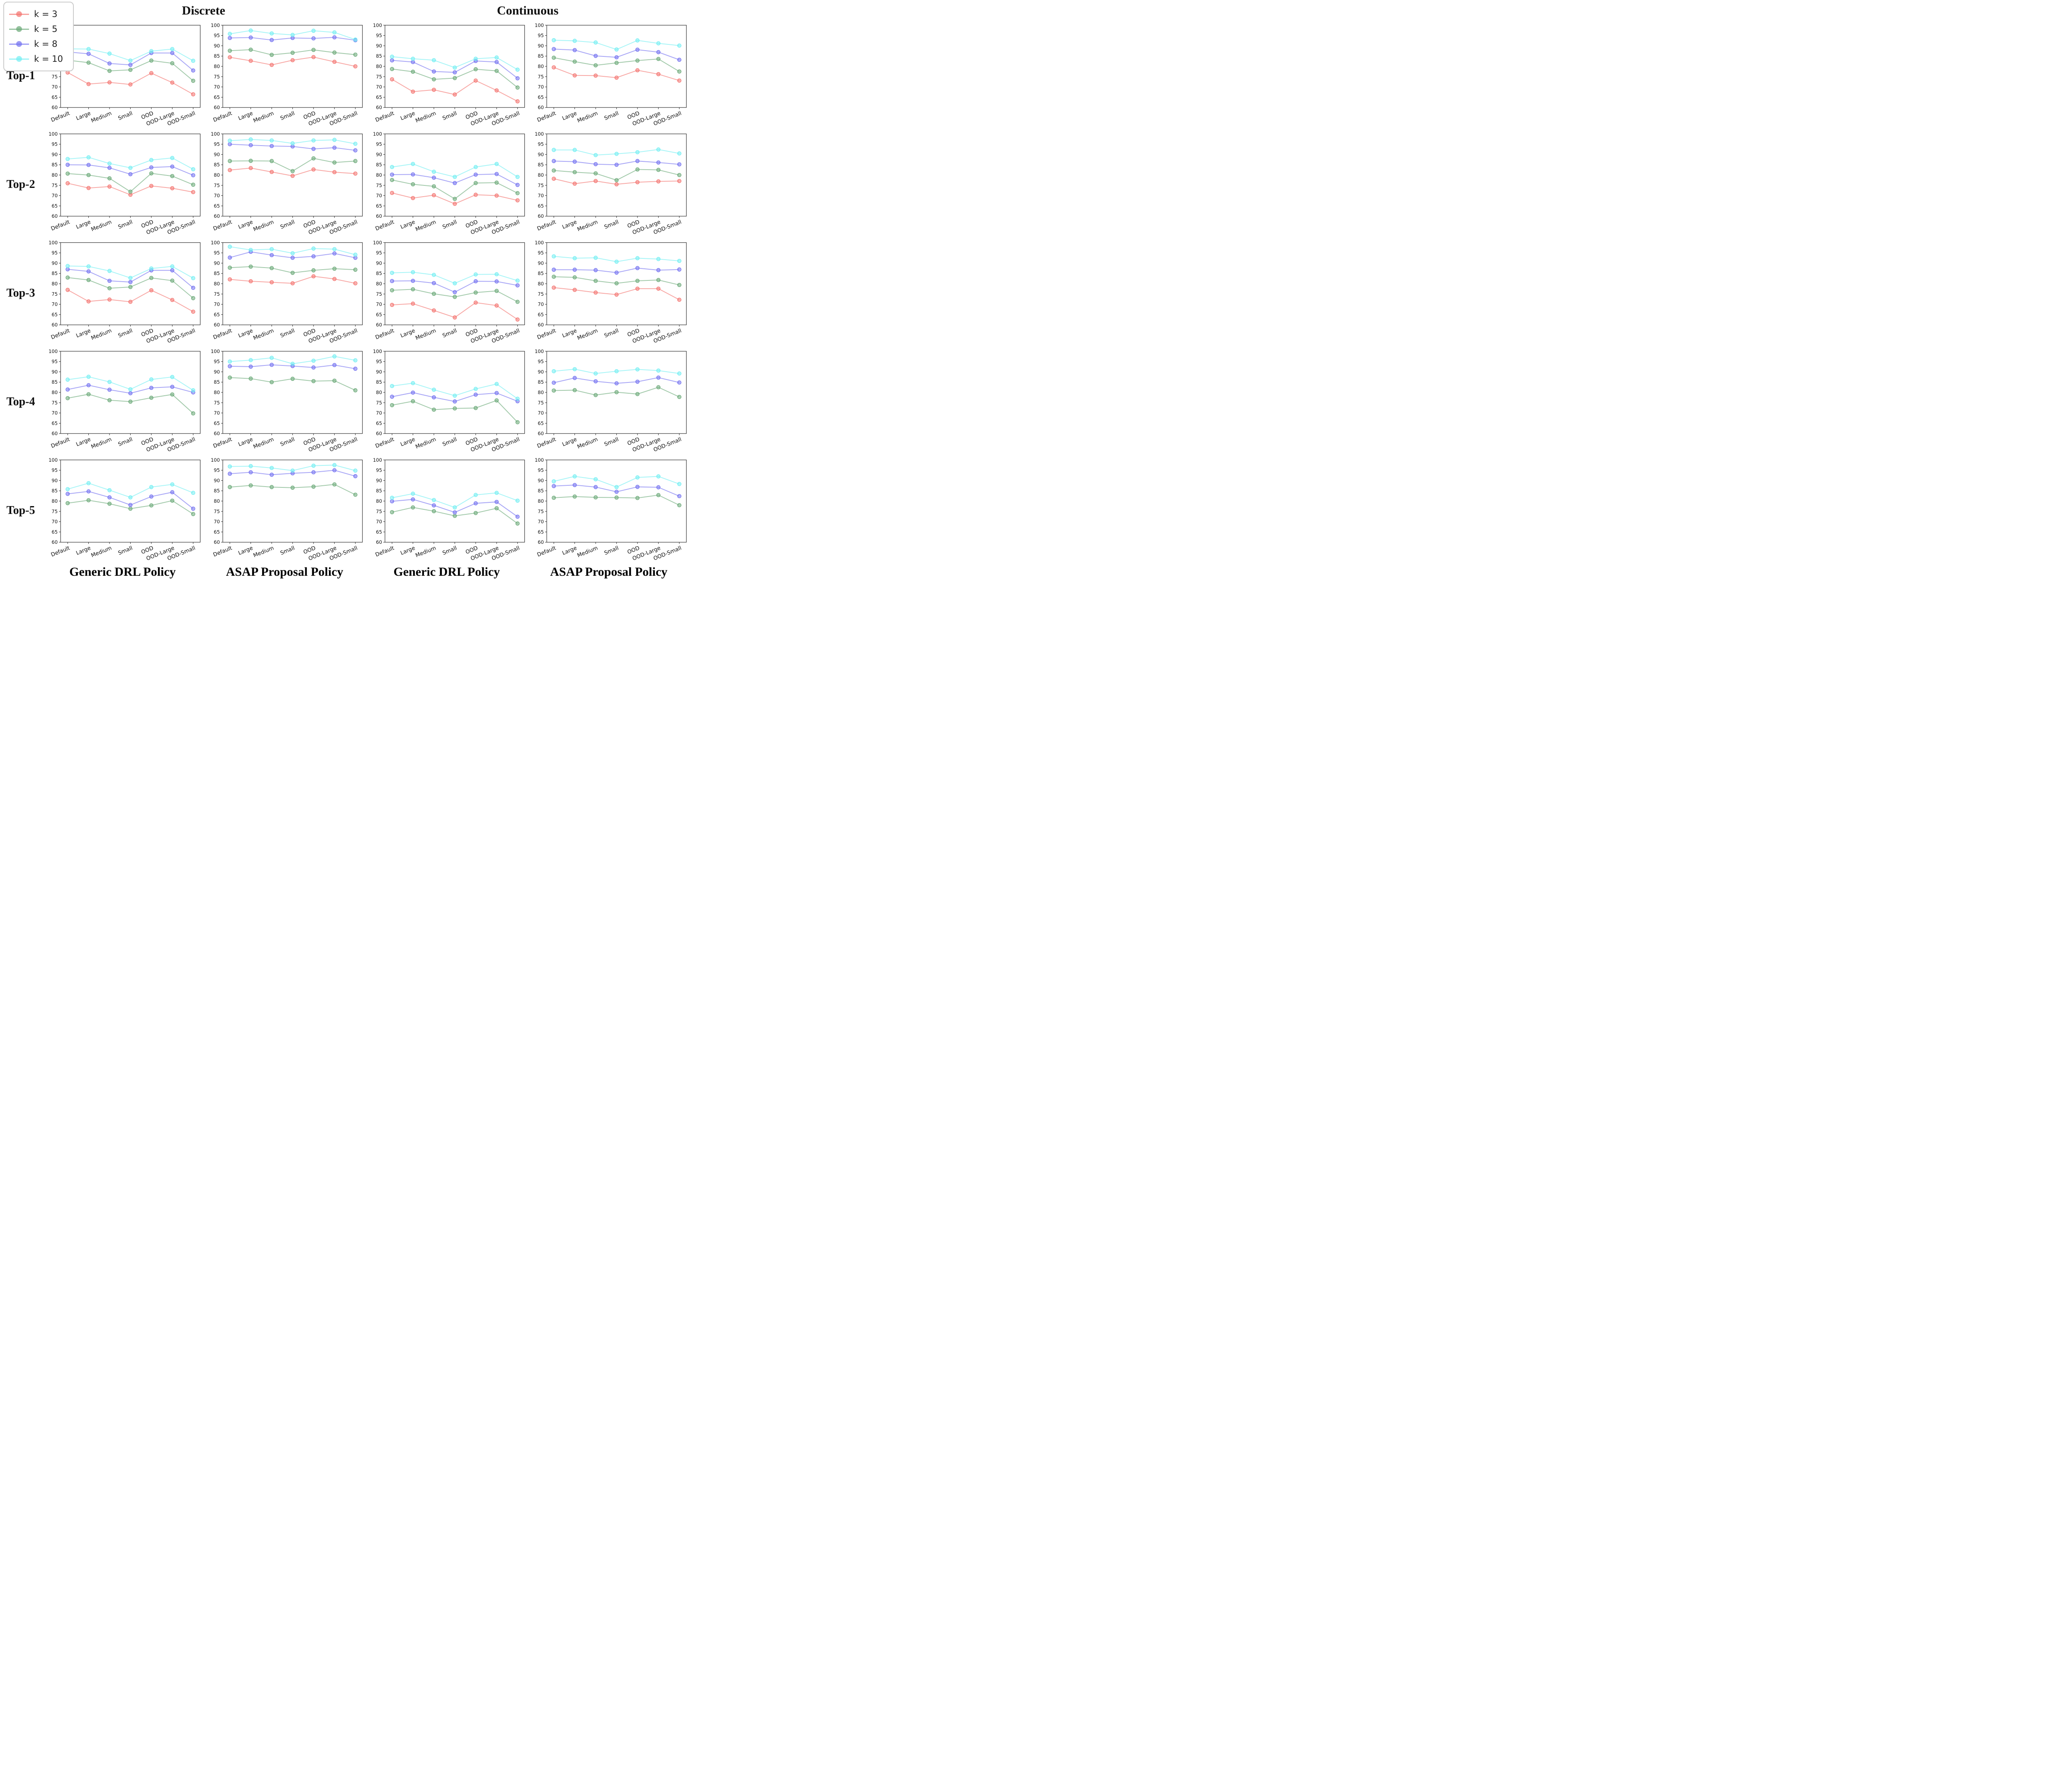 This screenshot has width=2069, height=1792. I want to click on row-label-top3: Top-3, so click(20, 293).